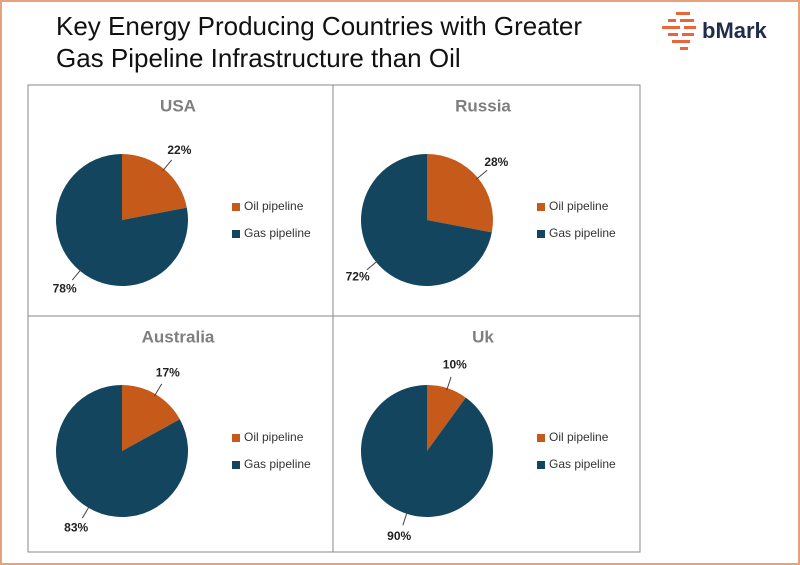 The image size is (800, 565). Describe the element at coordinates (496, 162) in the screenshot. I see `data-label: 28%` at that location.